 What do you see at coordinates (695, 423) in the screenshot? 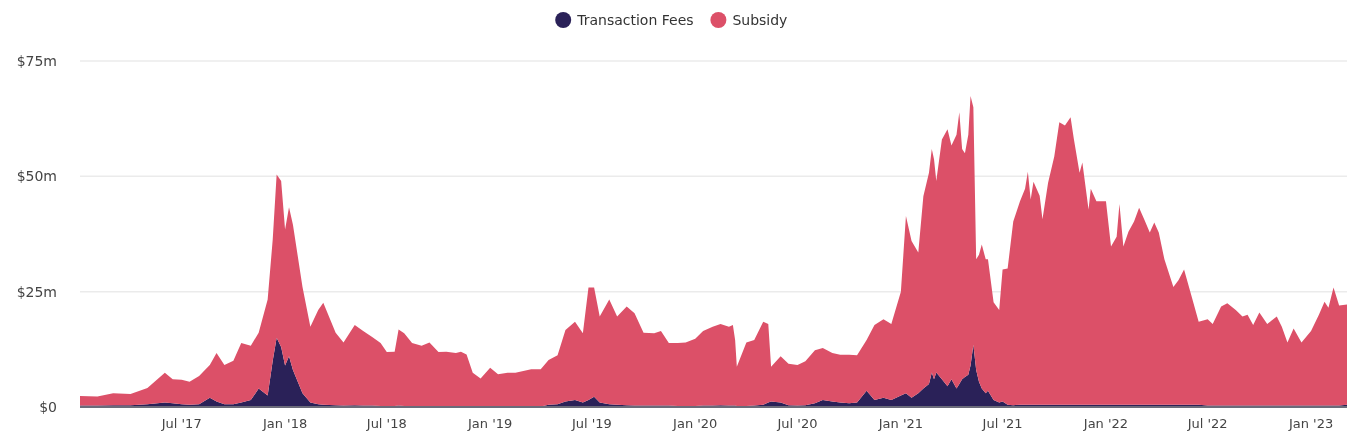
I see `x-tick-label: Jan '20` at bounding box center [695, 423].